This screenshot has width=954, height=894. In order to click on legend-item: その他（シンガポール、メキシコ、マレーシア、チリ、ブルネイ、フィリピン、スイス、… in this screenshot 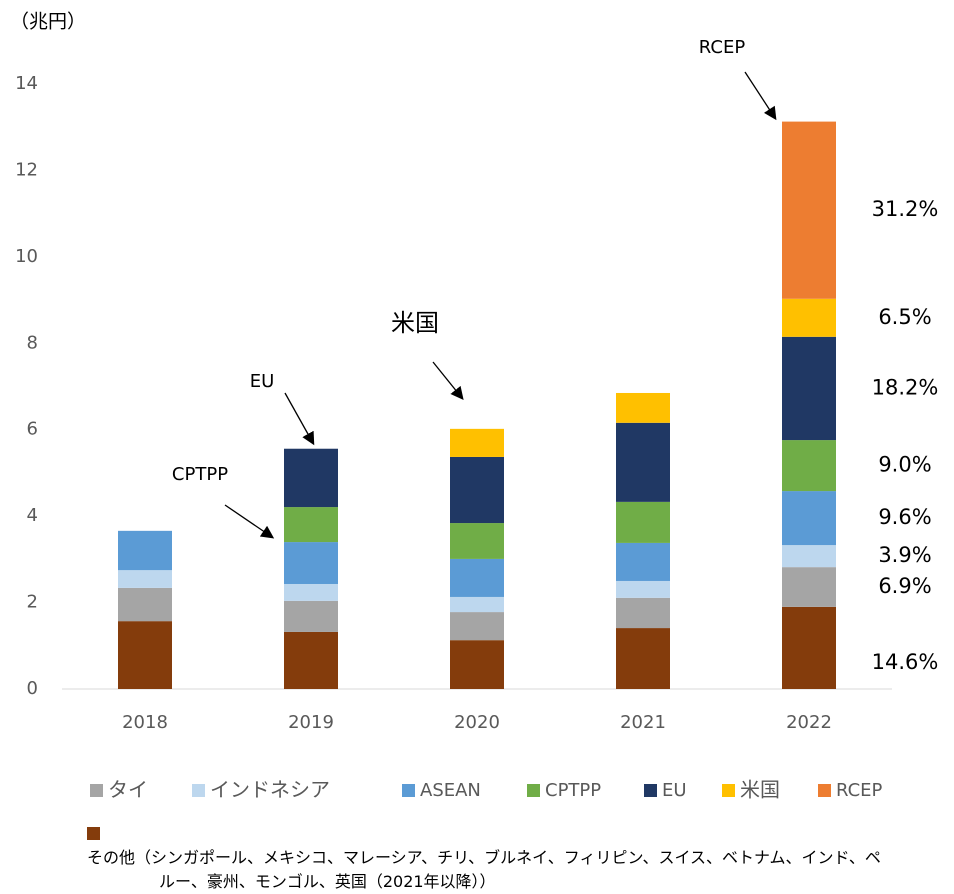, I will do `click(484, 858)`.